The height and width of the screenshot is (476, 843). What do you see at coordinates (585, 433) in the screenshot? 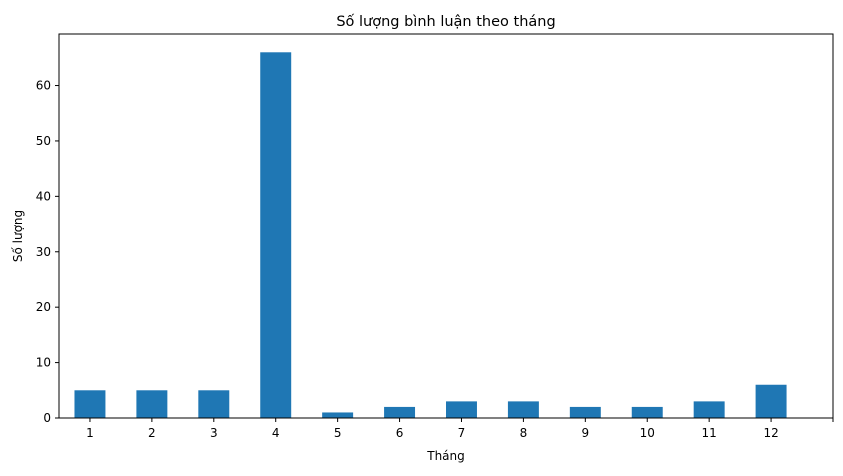
I see `x-tick-label: 9` at bounding box center [585, 433].